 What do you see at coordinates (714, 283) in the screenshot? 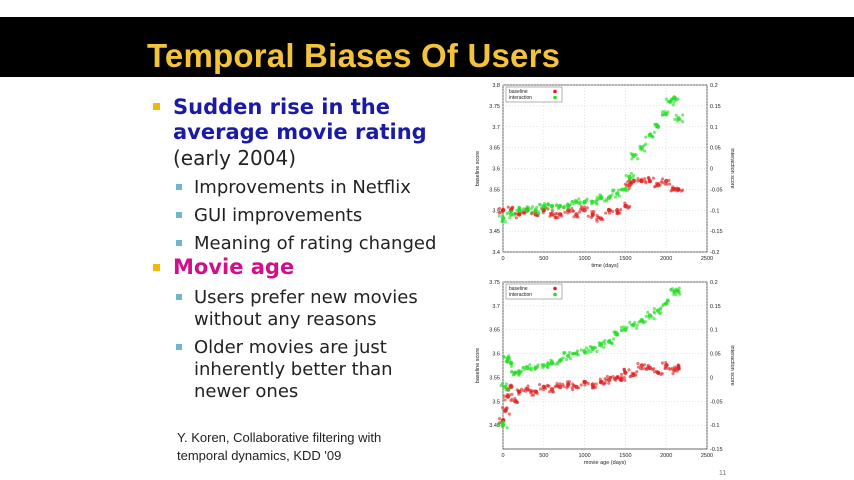
I see `y2-tick-label: 0.2` at bounding box center [714, 283].